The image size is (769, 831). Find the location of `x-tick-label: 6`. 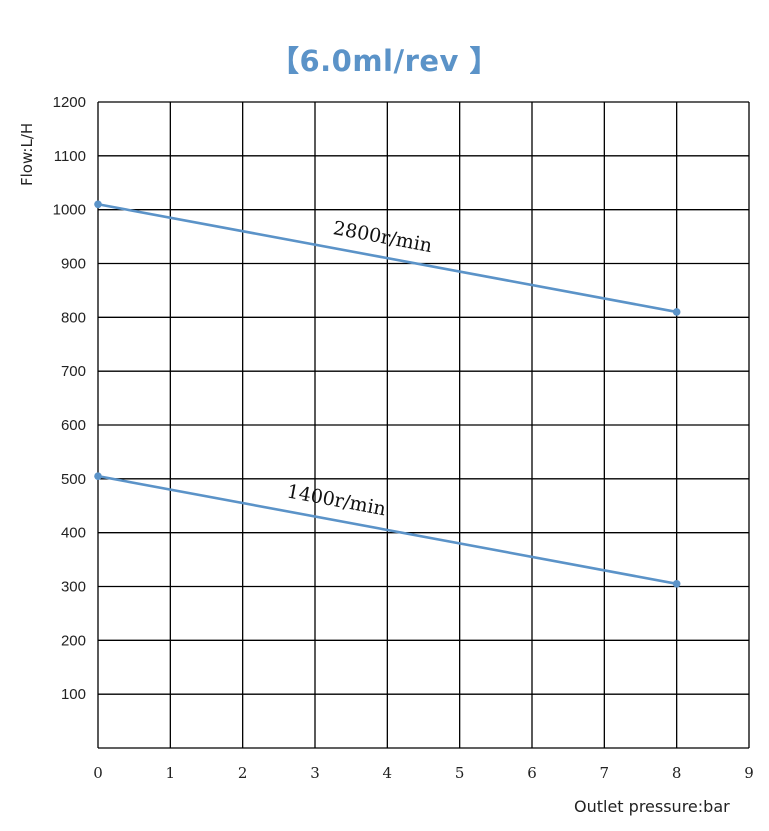

x-tick-label: 6 is located at coordinates (532, 773).